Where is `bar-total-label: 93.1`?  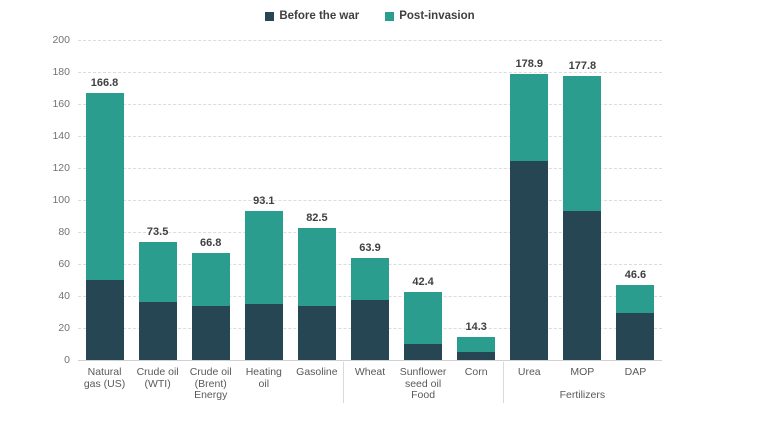 bar-total-label: 93.1 is located at coordinates (264, 201).